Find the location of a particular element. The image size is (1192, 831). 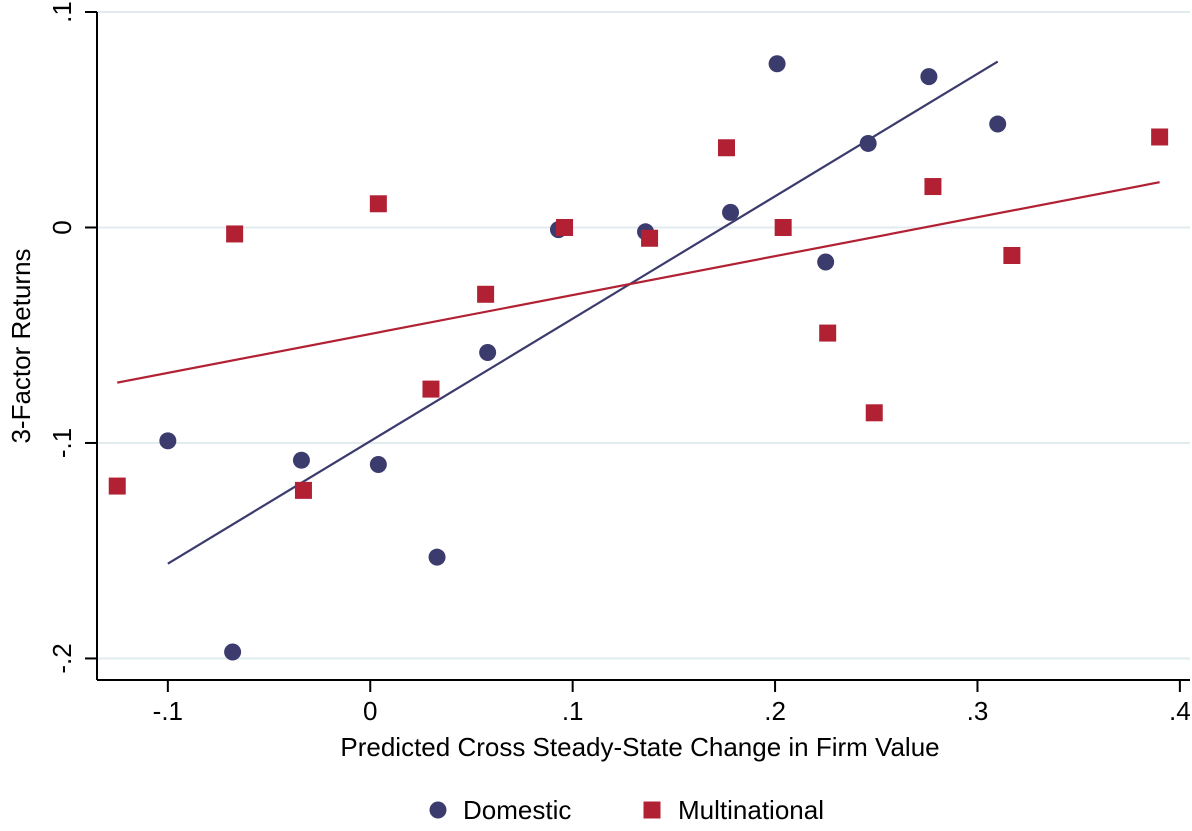

x-tick-label: 0 is located at coordinates (370, 711).